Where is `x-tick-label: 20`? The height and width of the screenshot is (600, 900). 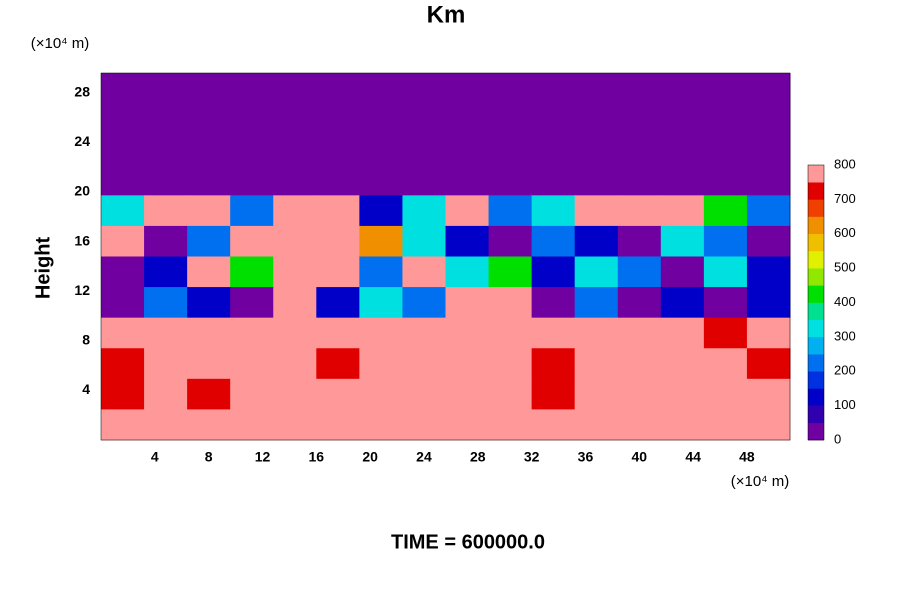
x-tick-label: 20 is located at coordinates (370, 457).